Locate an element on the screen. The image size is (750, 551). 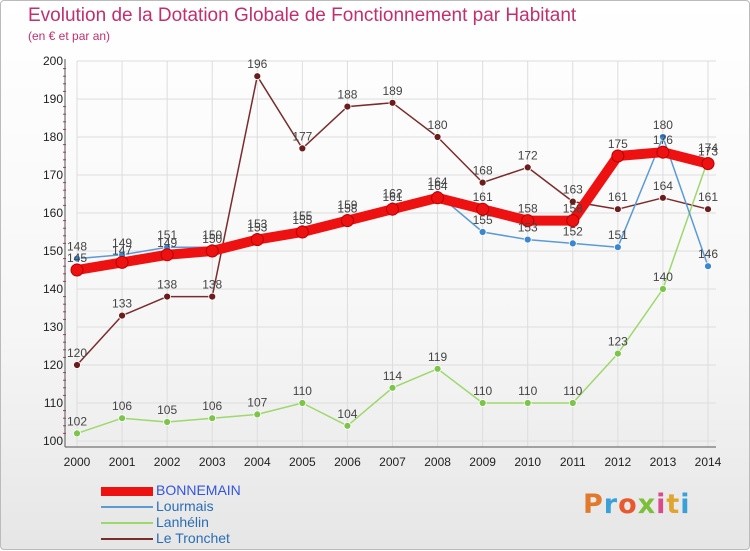
data-label-lourmais: 146 is located at coordinates (708, 254).